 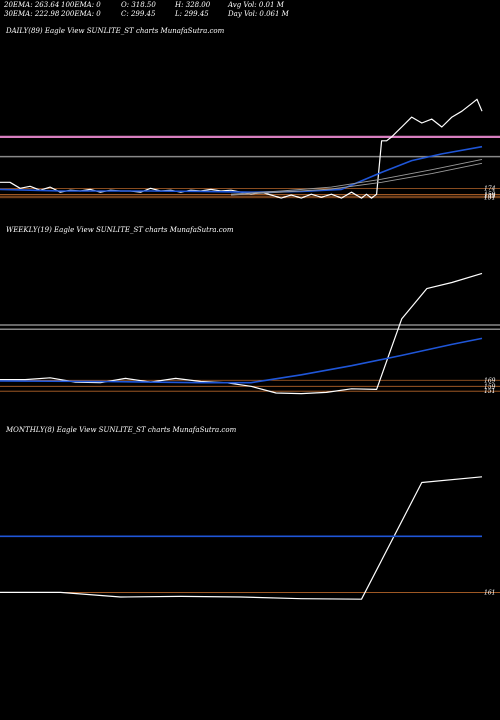 I want to click on daily-tick-label: 174, so click(x=490, y=189).